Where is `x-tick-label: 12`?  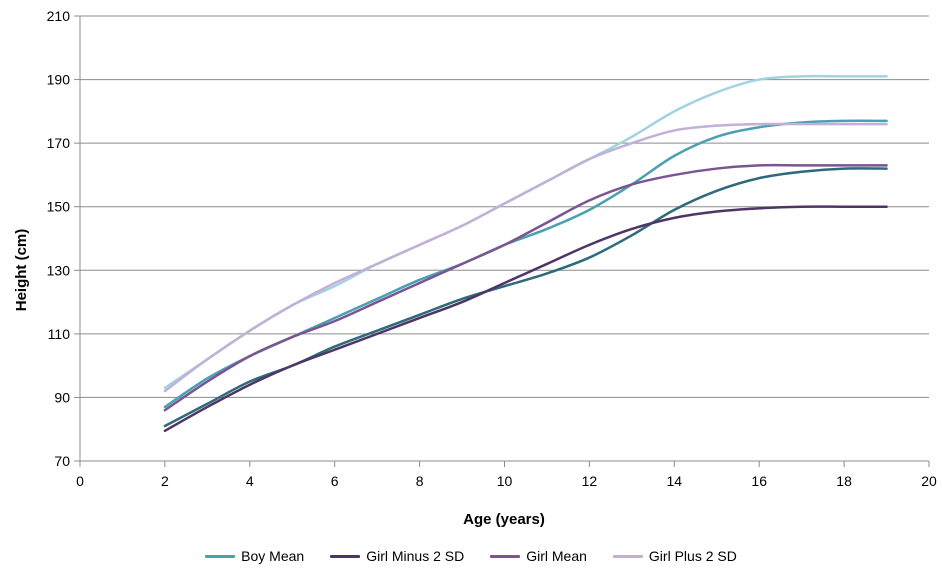
x-tick-label: 12 is located at coordinates (590, 481).